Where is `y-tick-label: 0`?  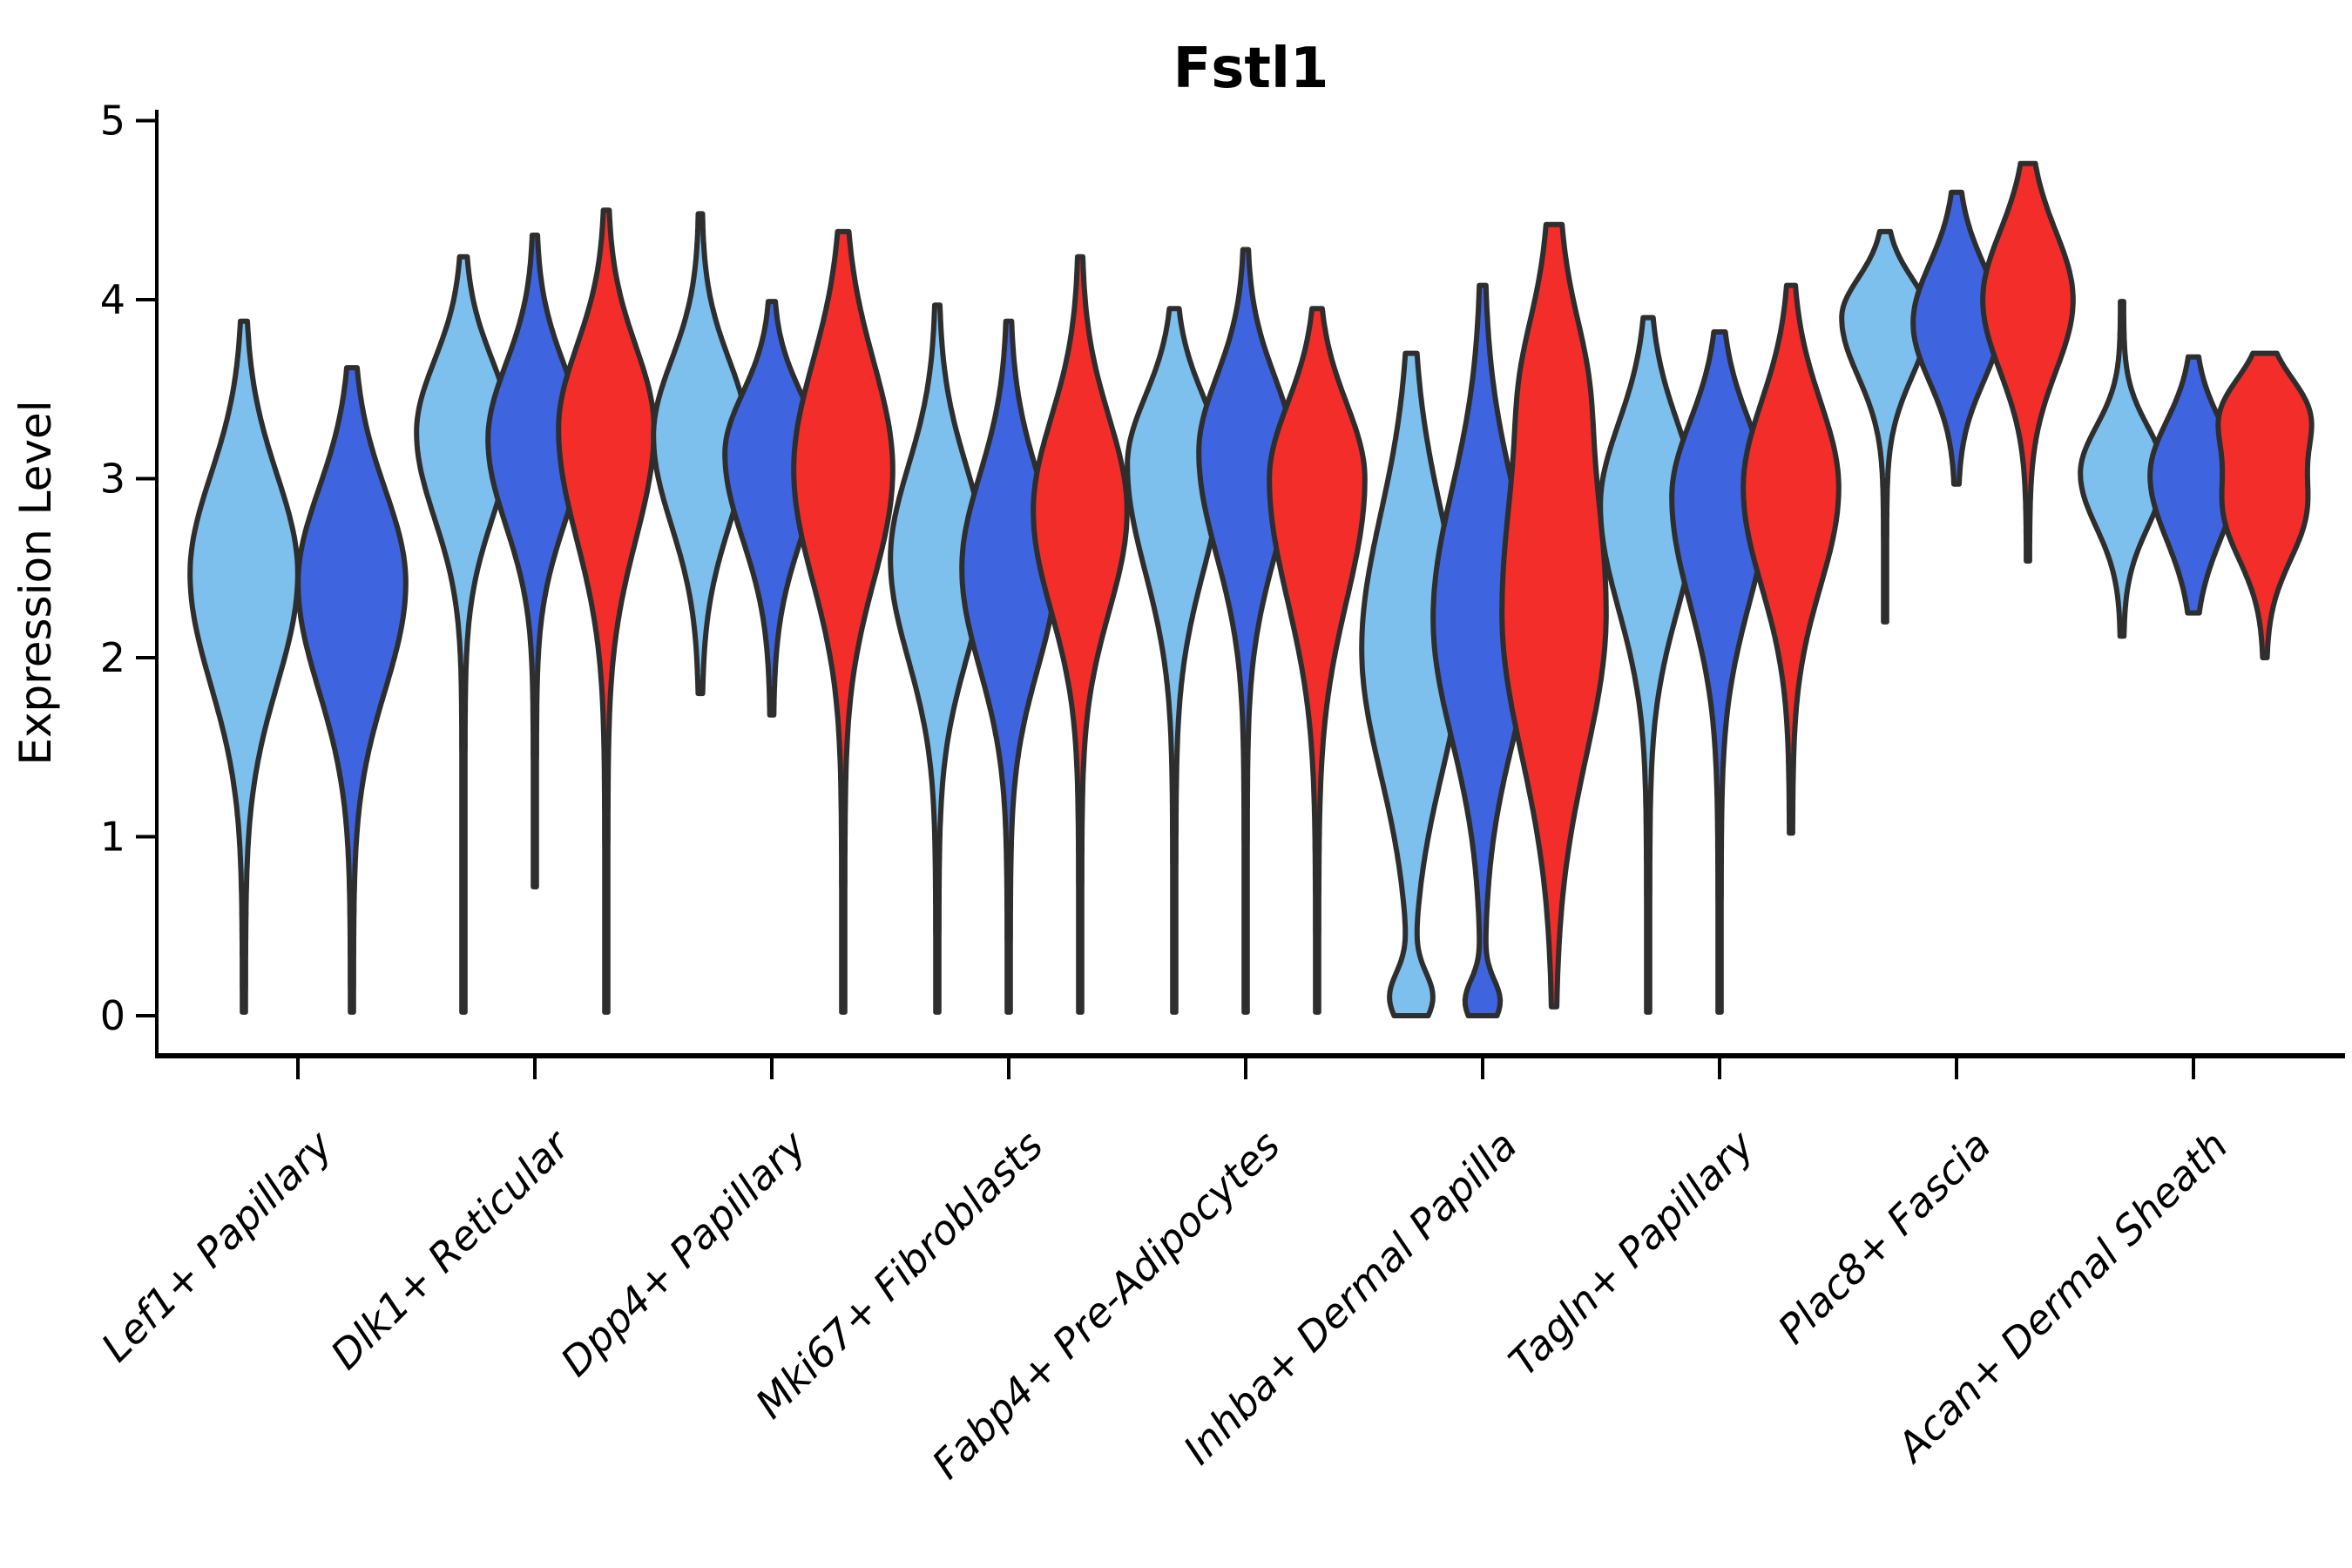 y-tick-label: 0 is located at coordinates (113, 1015).